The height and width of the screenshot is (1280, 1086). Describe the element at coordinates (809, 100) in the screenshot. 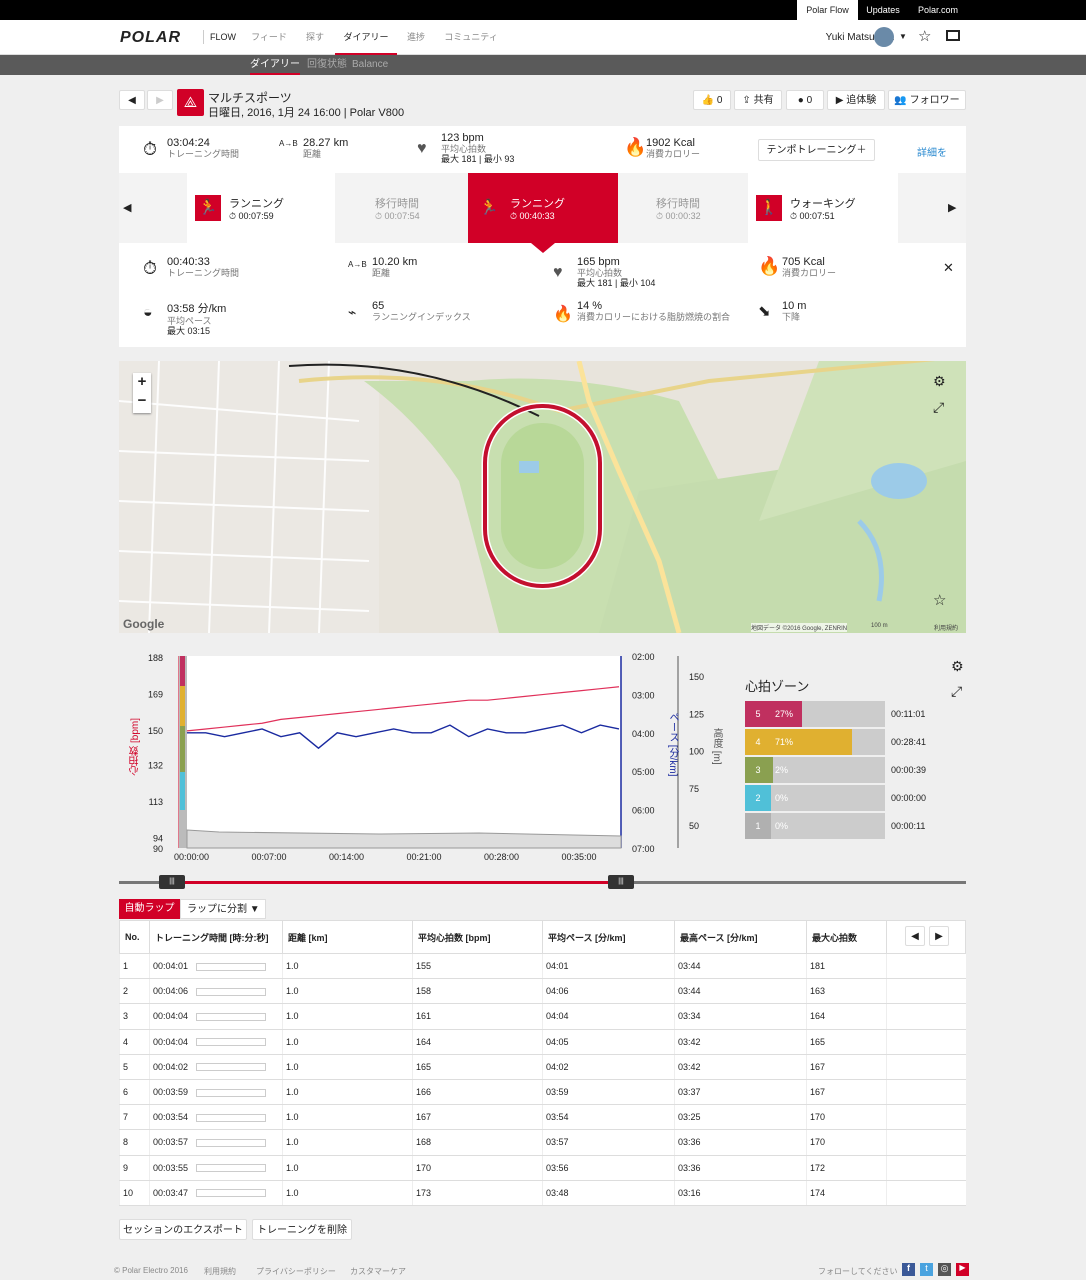

I see `comment-count: 0` at that location.